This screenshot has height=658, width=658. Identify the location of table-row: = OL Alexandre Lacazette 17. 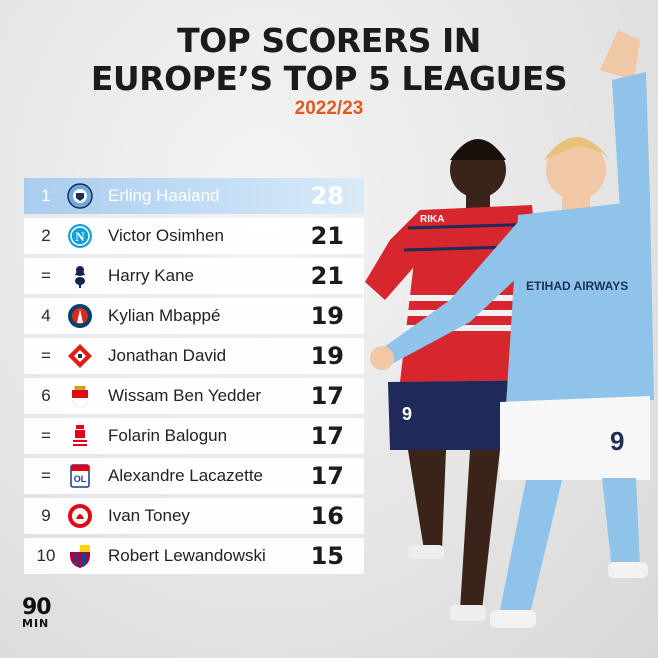
(194, 476).